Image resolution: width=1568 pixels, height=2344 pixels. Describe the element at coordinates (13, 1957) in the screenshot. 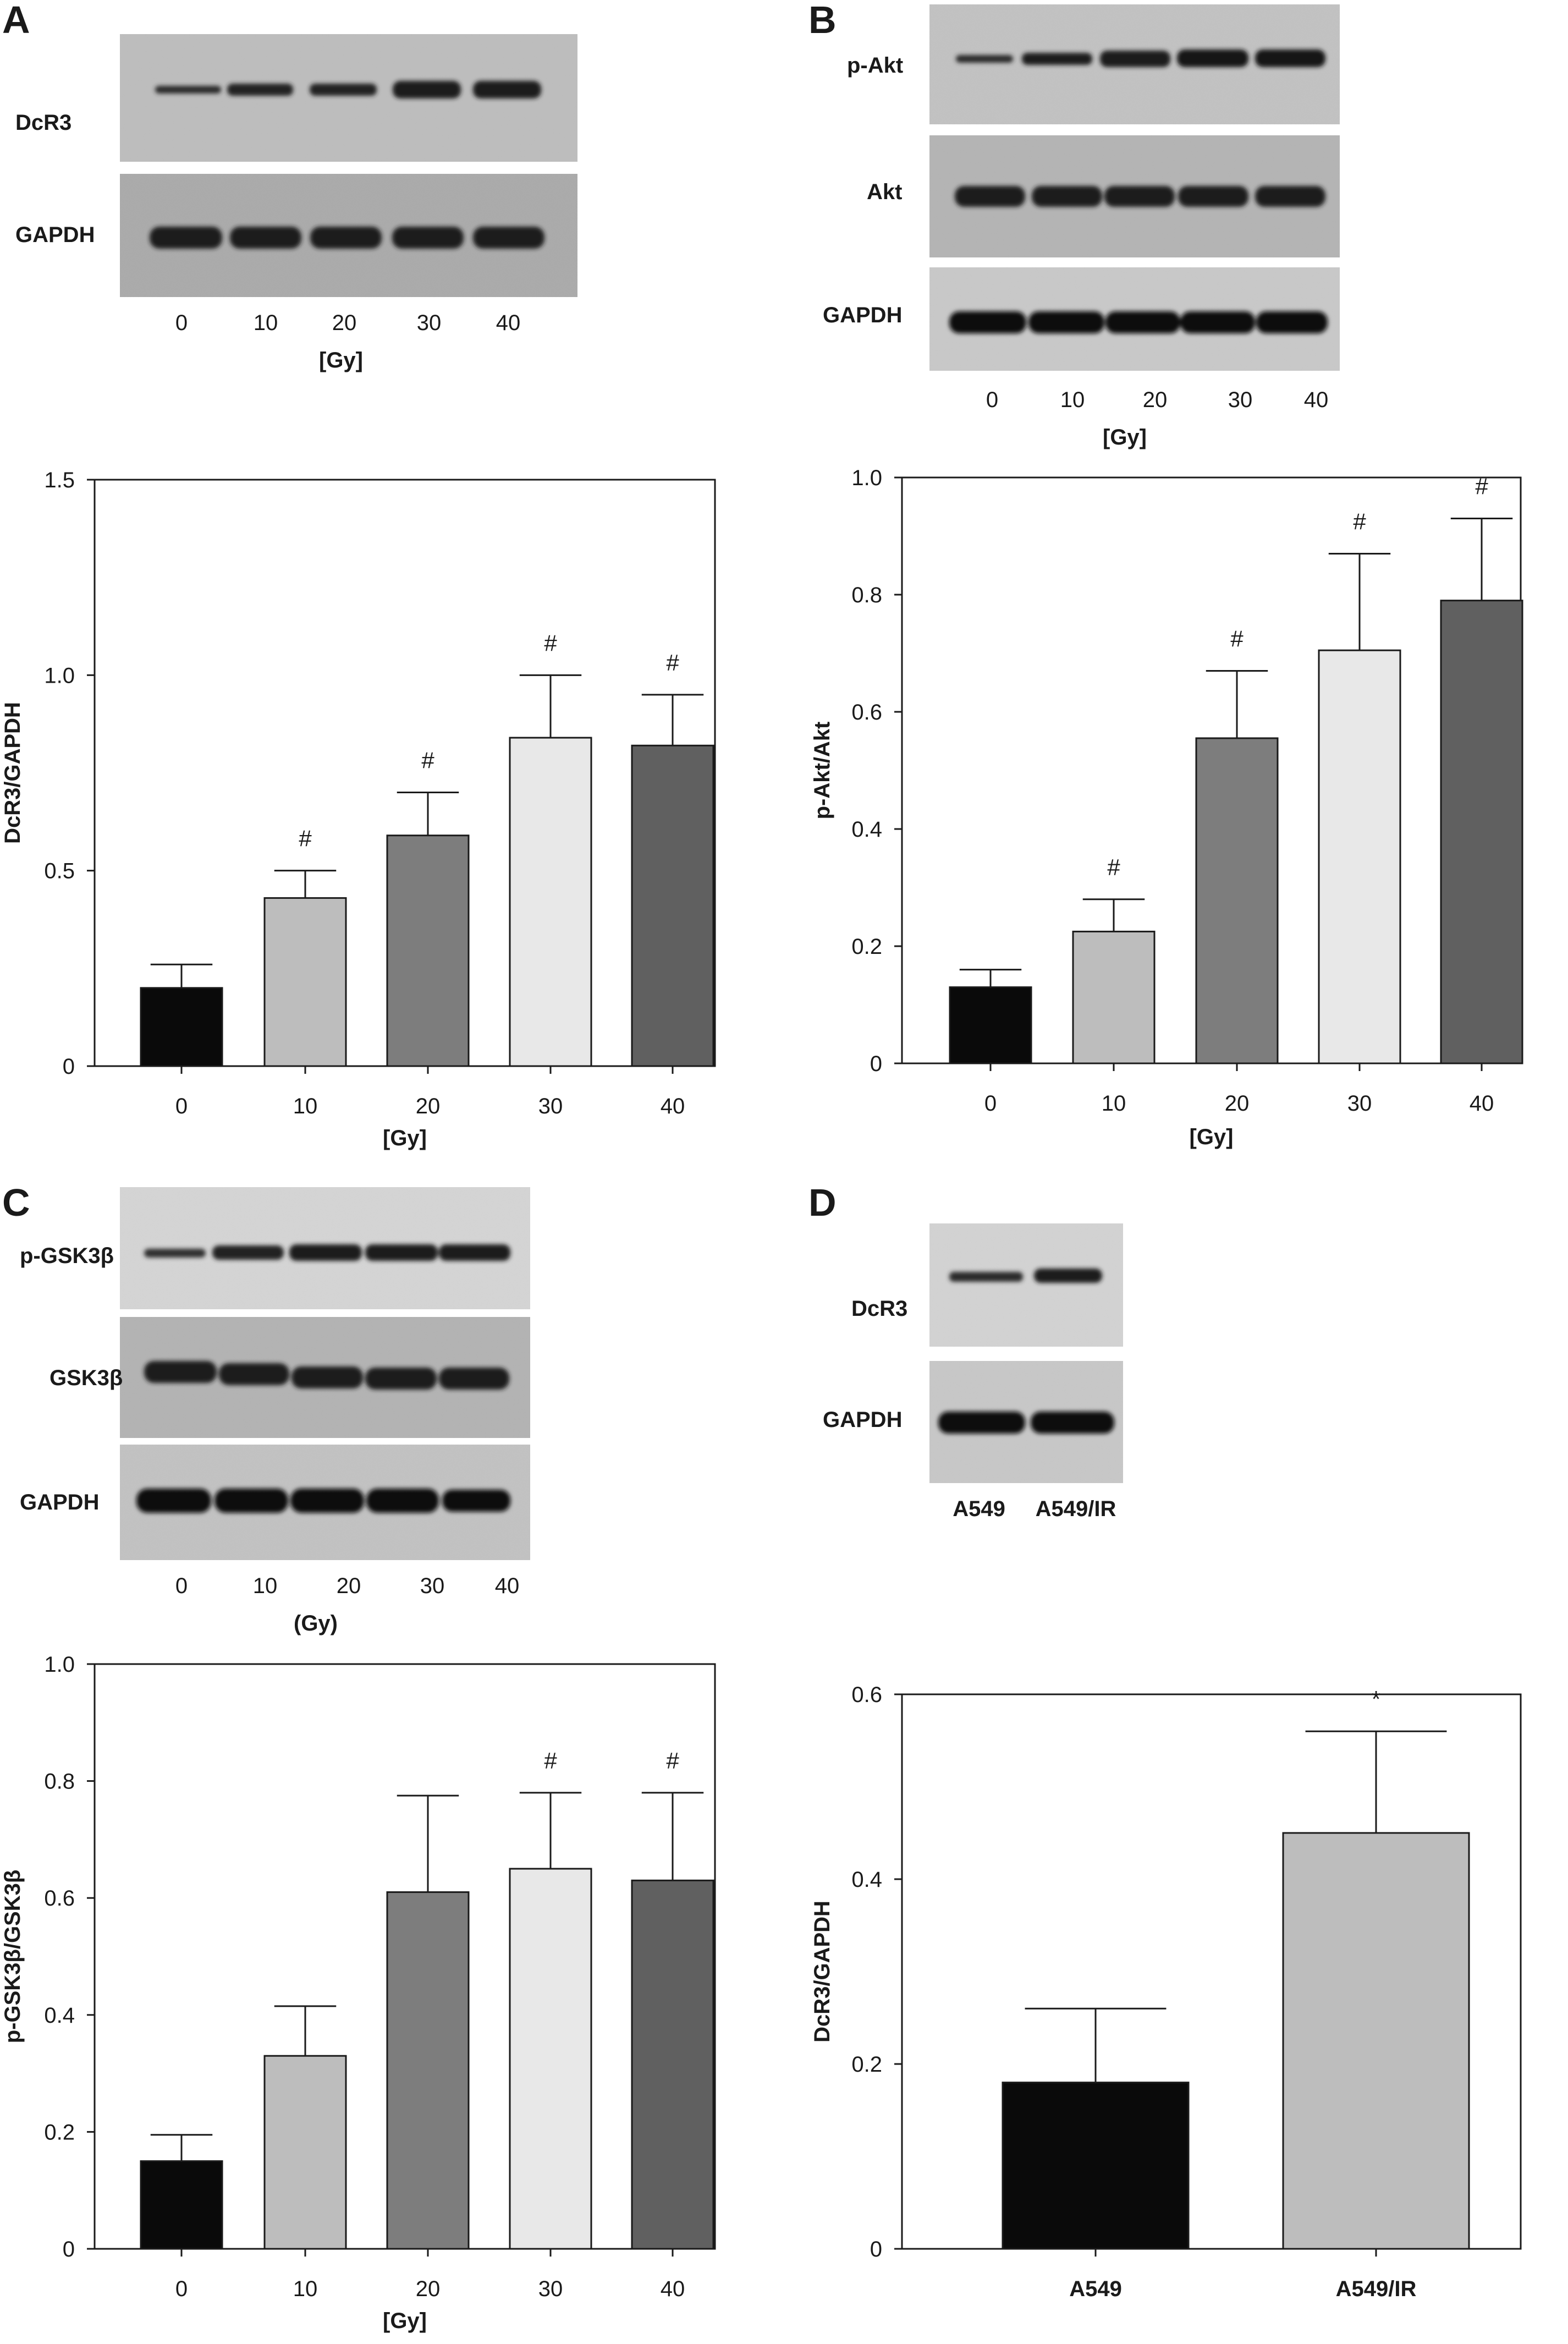

I see `y-axis-title: p-GSK3β/GSK3β` at that location.